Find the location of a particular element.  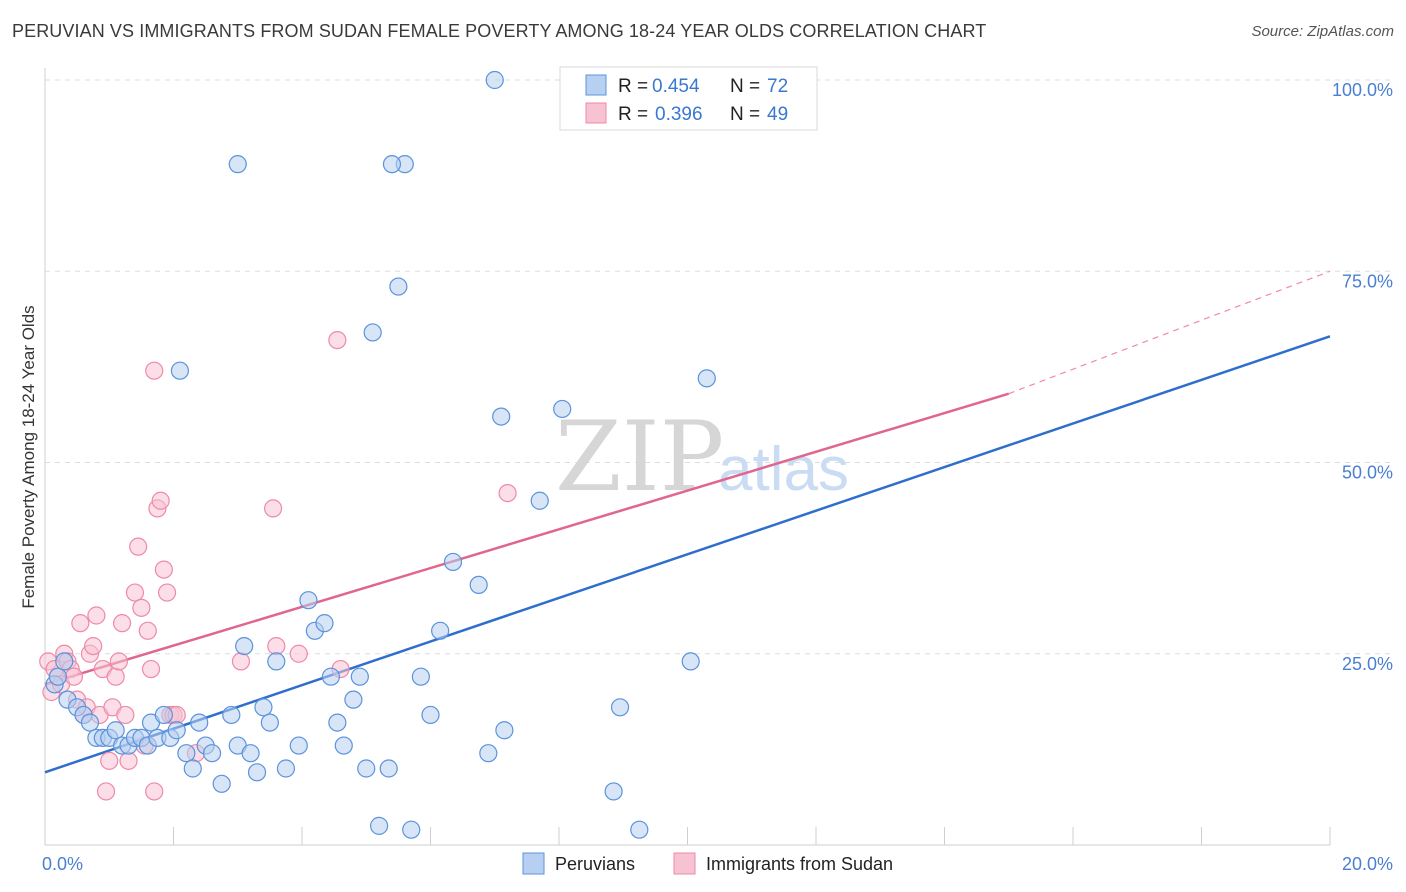

bottom-legend: Peruvians Immigrants from Sudan is located at coordinates (707, 863).